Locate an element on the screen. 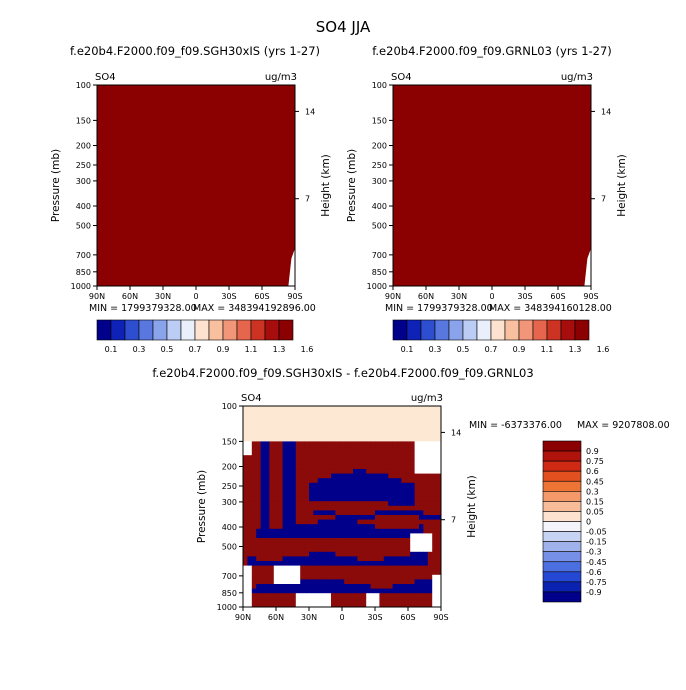  colorbar-abs-label: 0.5 is located at coordinates (463, 349).